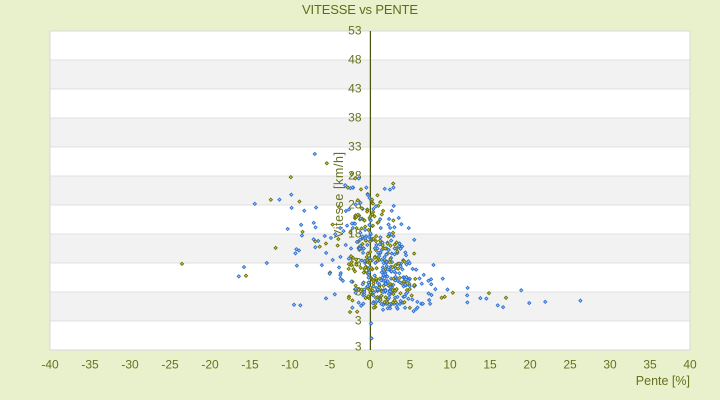 The width and height of the screenshot is (720, 400). Describe the element at coordinates (410, 365) in the screenshot. I see `svg-text: 5` at that location.